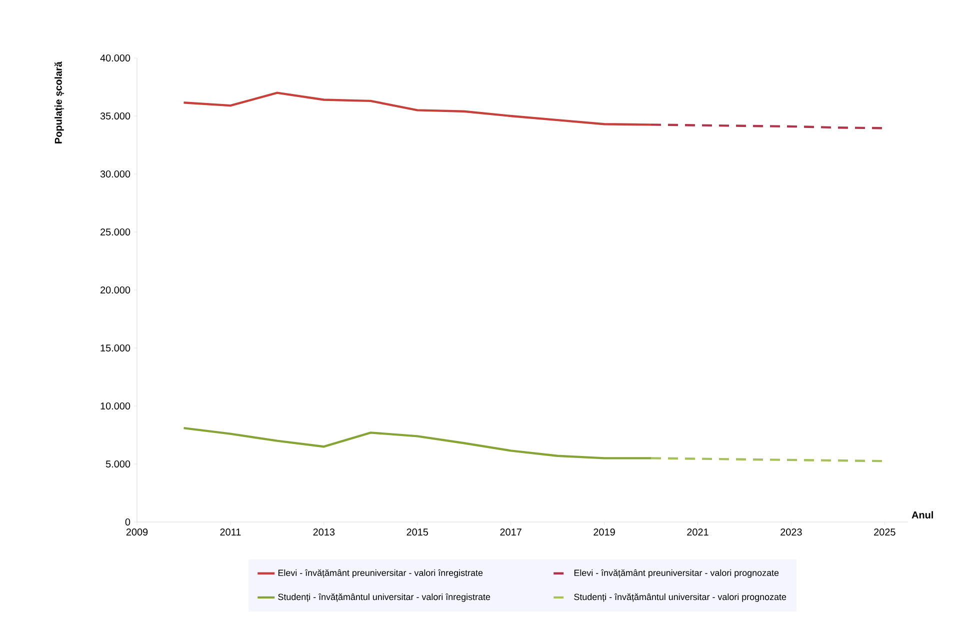  I want to click on legend-label: Studenți - învățământul universitar - valori prognozate, so click(680, 597).